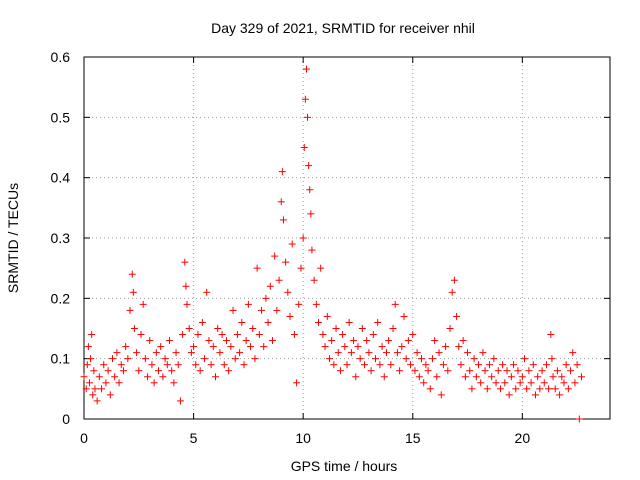 The width and height of the screenshot is (640, 480). I want to click on y-axis-label: SRMTID / TECUs, so click(13, 238).